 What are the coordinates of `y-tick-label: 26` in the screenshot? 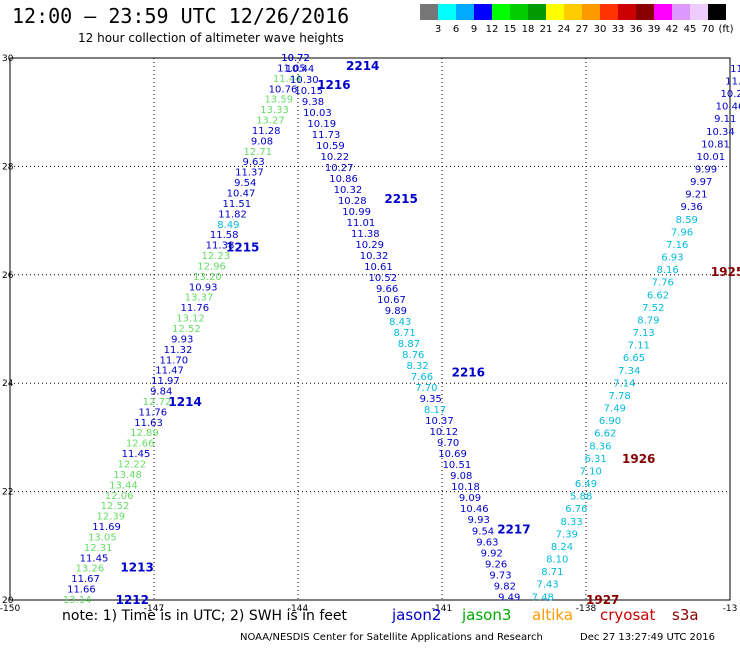 It's located at (8, 276).